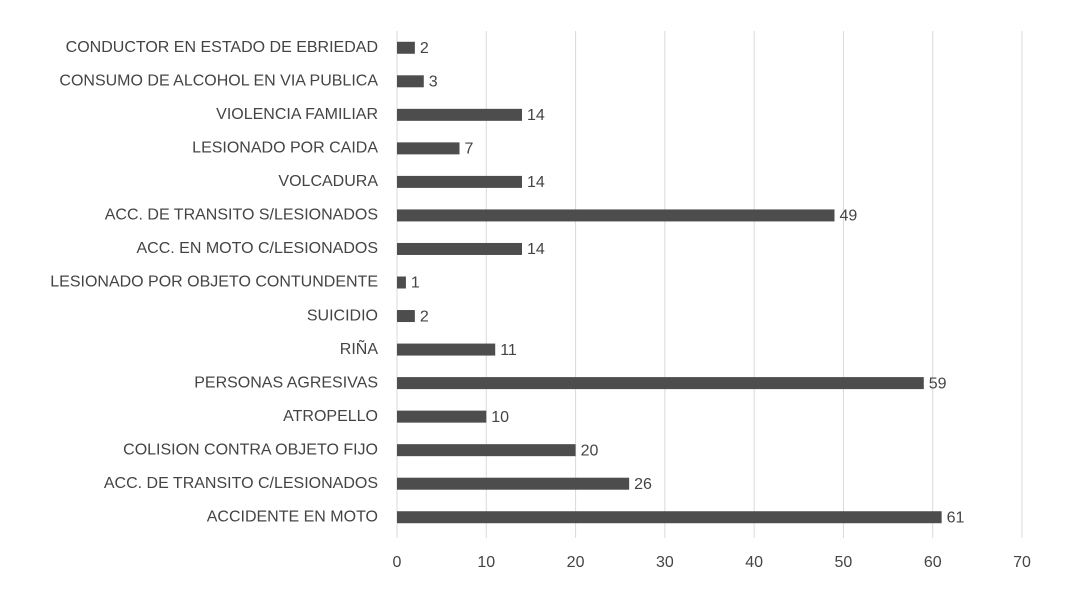  What do you see at coordinates (469, 149) in the screenshot?
I see `data-label: 7` at bounding box center [469, 149].